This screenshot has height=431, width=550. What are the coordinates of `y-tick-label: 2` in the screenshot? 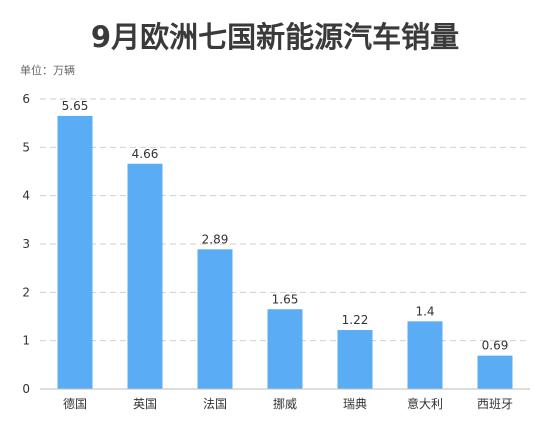 It's located at (26, 292).